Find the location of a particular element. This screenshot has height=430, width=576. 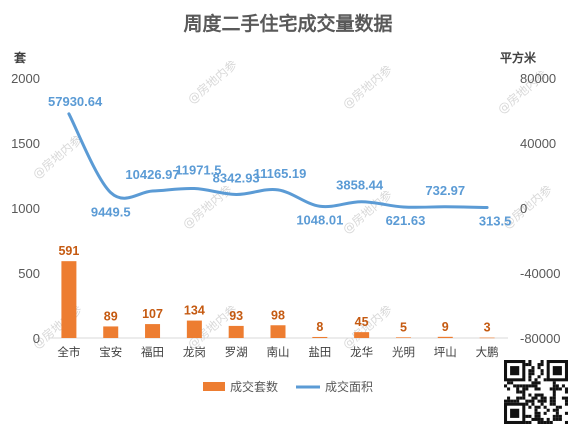

x-axis-category-labels: 全市 宝安 福田 龙岗 罗湖 南山 盐田 龙华 光明 坪山 大鹏 is located at coordinates (277, 352).